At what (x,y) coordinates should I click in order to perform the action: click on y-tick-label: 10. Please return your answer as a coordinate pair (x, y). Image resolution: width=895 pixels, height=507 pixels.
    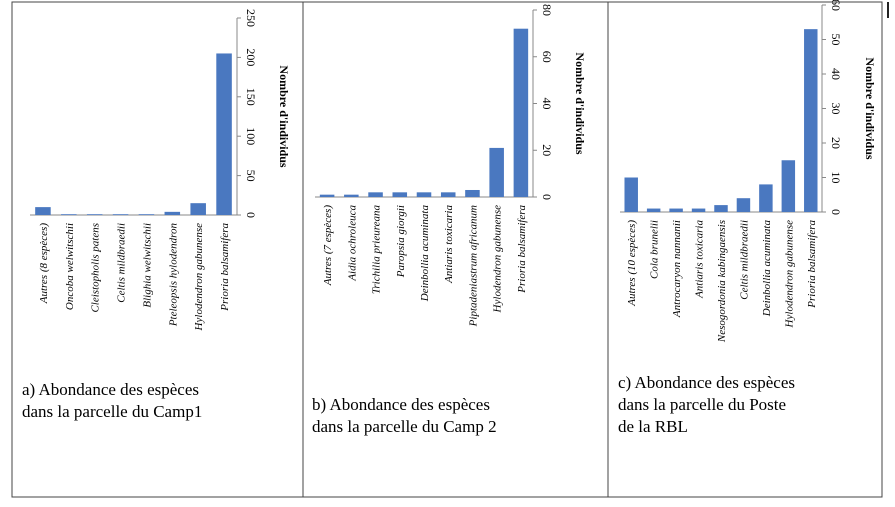
    Looking at the image, I should click on (836, 178).